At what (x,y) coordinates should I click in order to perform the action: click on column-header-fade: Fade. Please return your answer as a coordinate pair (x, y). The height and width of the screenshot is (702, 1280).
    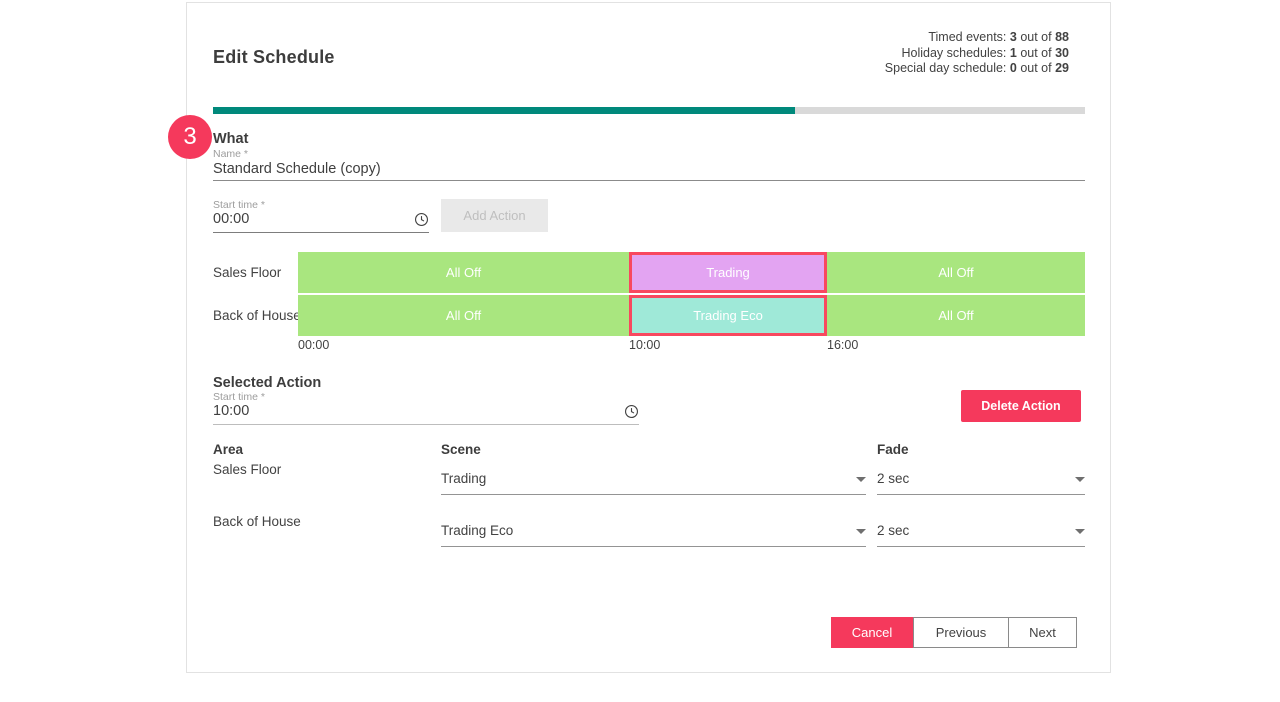
    Looking at the image, I should click on (893, 449).